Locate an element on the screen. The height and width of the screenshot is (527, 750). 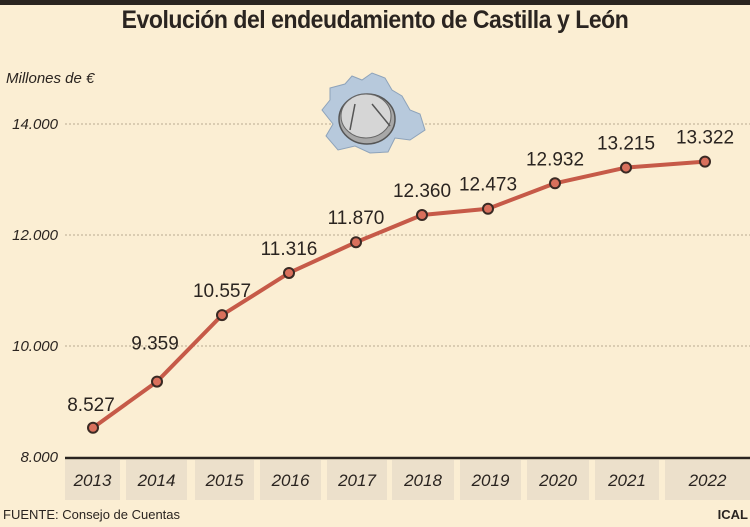
data-label: 12.473 is located at coordinates (488, 185).